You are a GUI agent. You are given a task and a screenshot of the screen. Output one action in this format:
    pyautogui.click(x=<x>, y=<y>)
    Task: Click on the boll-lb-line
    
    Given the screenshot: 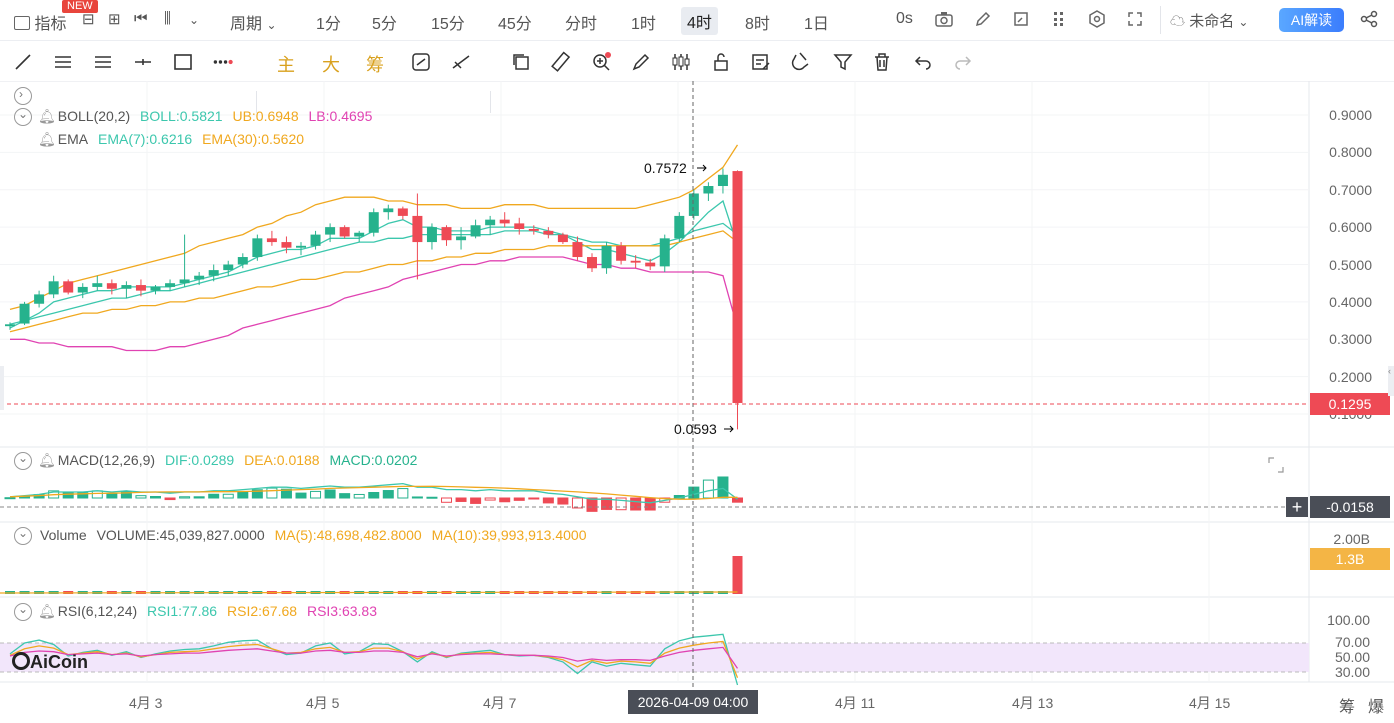 What is the action you would take?
    pyautogui.click(x=374, y=304)
    